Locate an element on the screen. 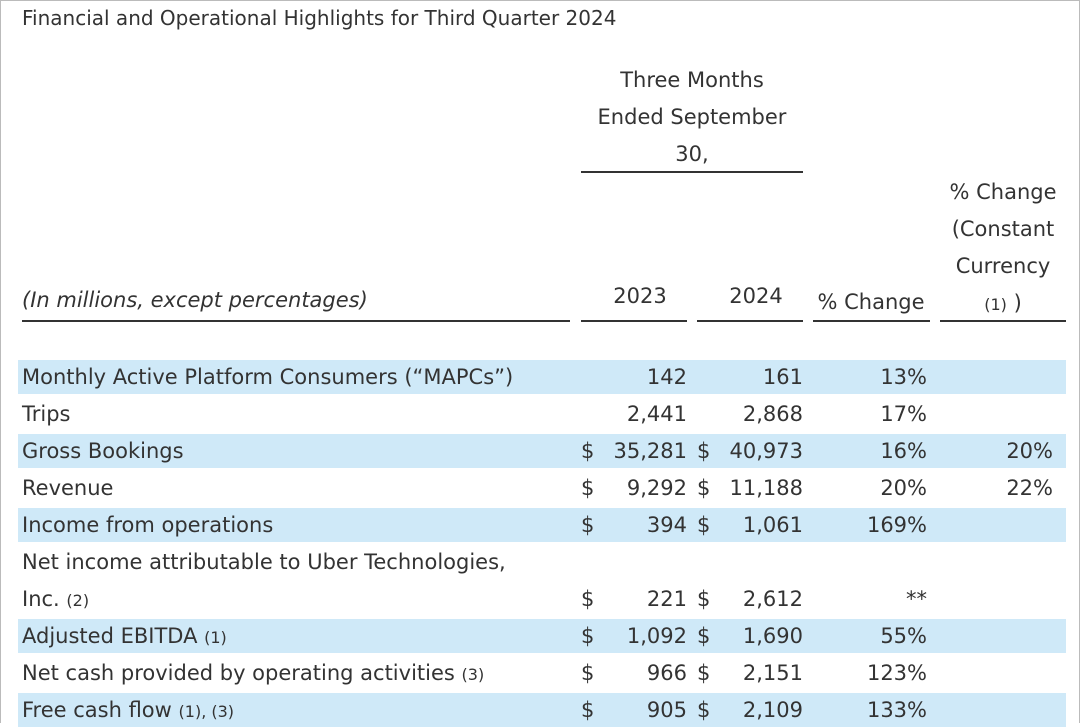  change: 13% is located at coordinates (903, 377).